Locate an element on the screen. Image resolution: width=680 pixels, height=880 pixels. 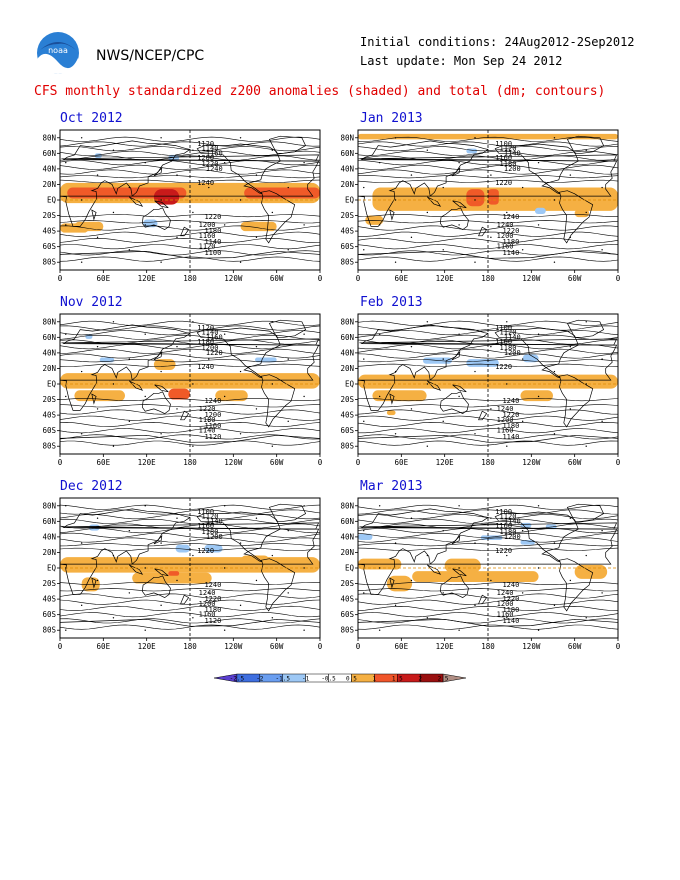
y-tick-label: 60N is located at coordinates (347, 153).